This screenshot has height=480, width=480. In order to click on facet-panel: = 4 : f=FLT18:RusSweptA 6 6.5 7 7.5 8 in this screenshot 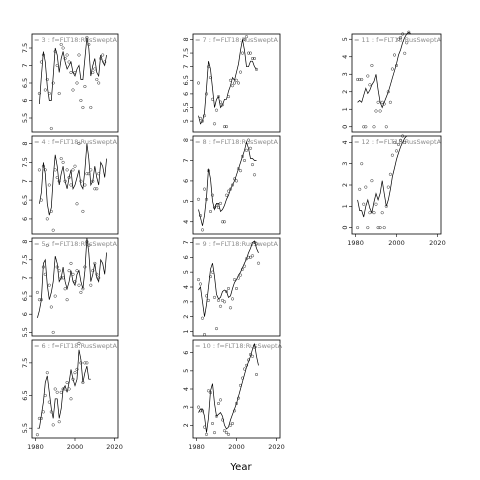, I will do `click(70, 185)`.